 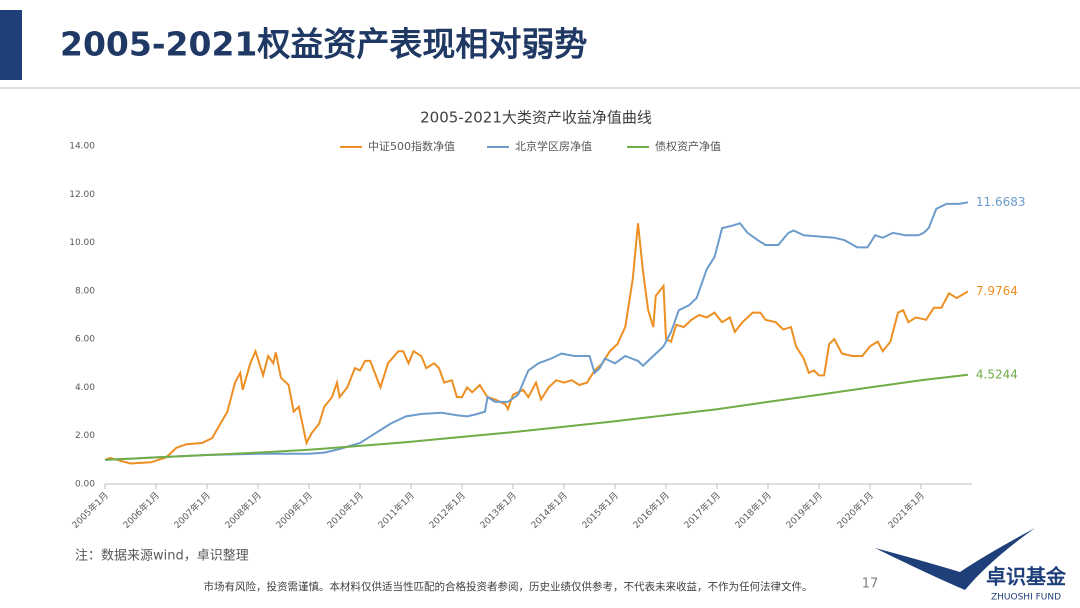 I want to click on x-tick-label: 2014年1月, so click(x=548, y=509).